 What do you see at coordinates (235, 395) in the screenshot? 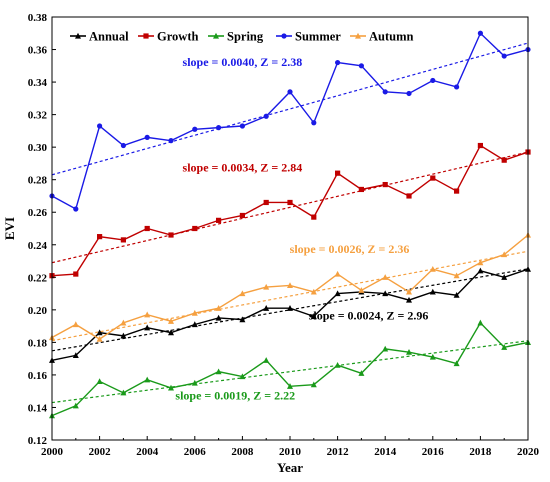
I see `slope-annotation: slope = 0.0019, Z = 2.22` at bounding box center [235, 395].